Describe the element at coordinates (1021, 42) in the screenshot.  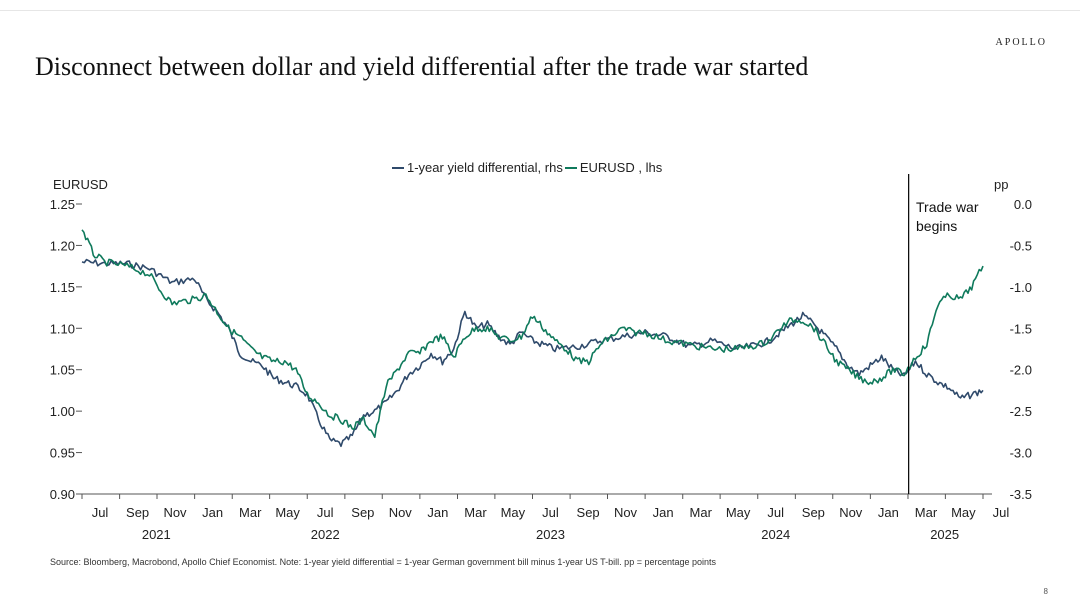
I see `brand-logo: APOLLO` at that location.